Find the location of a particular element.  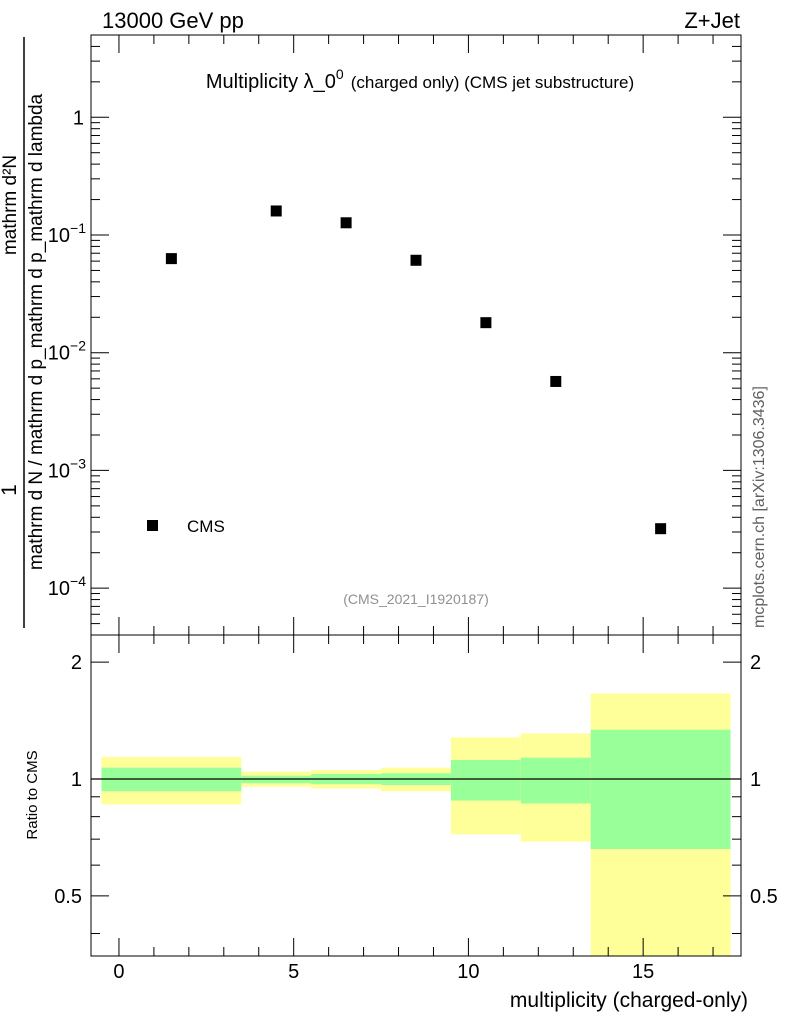

legend-marker is located at coordinates (152, 525).